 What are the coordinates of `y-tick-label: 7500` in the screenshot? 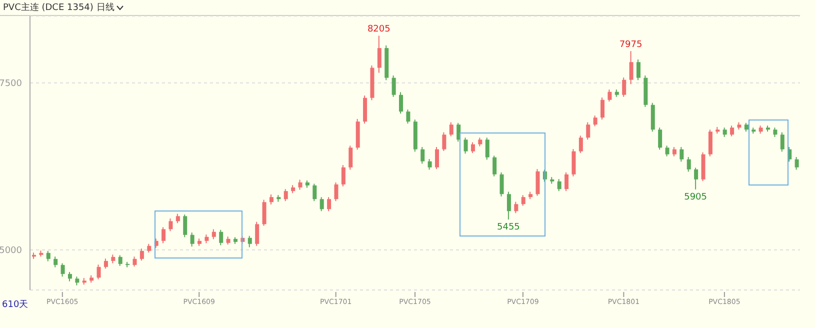 It's located at (11, 84).